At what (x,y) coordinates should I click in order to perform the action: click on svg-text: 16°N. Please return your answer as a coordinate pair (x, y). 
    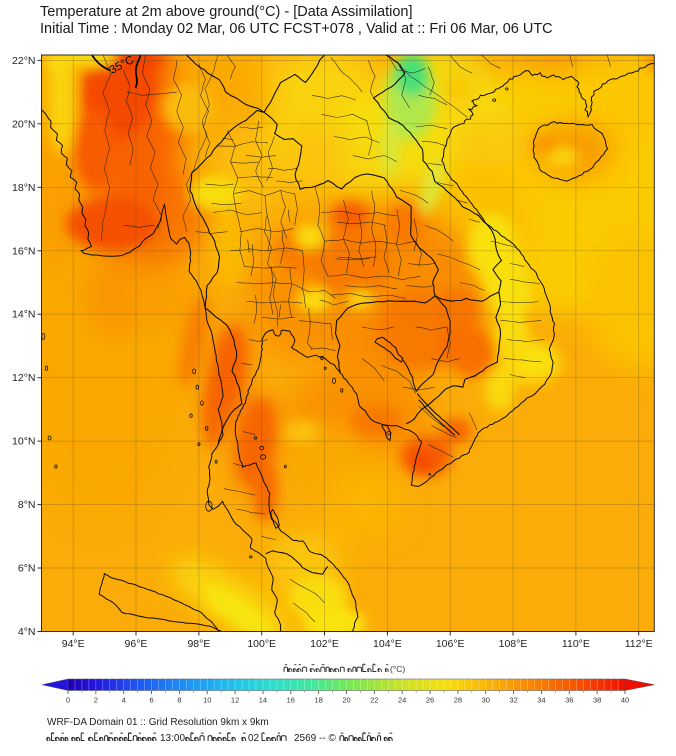
    Looking at the image, I should click on (23, 251).